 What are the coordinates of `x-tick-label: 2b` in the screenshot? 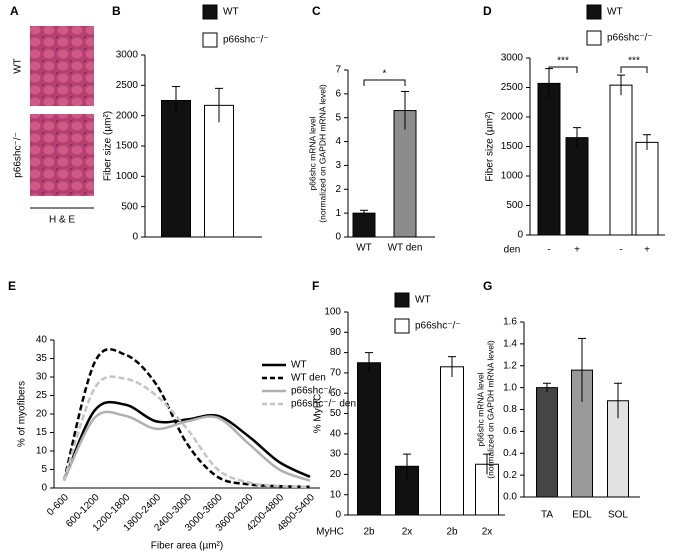 It's located at (369, 532).